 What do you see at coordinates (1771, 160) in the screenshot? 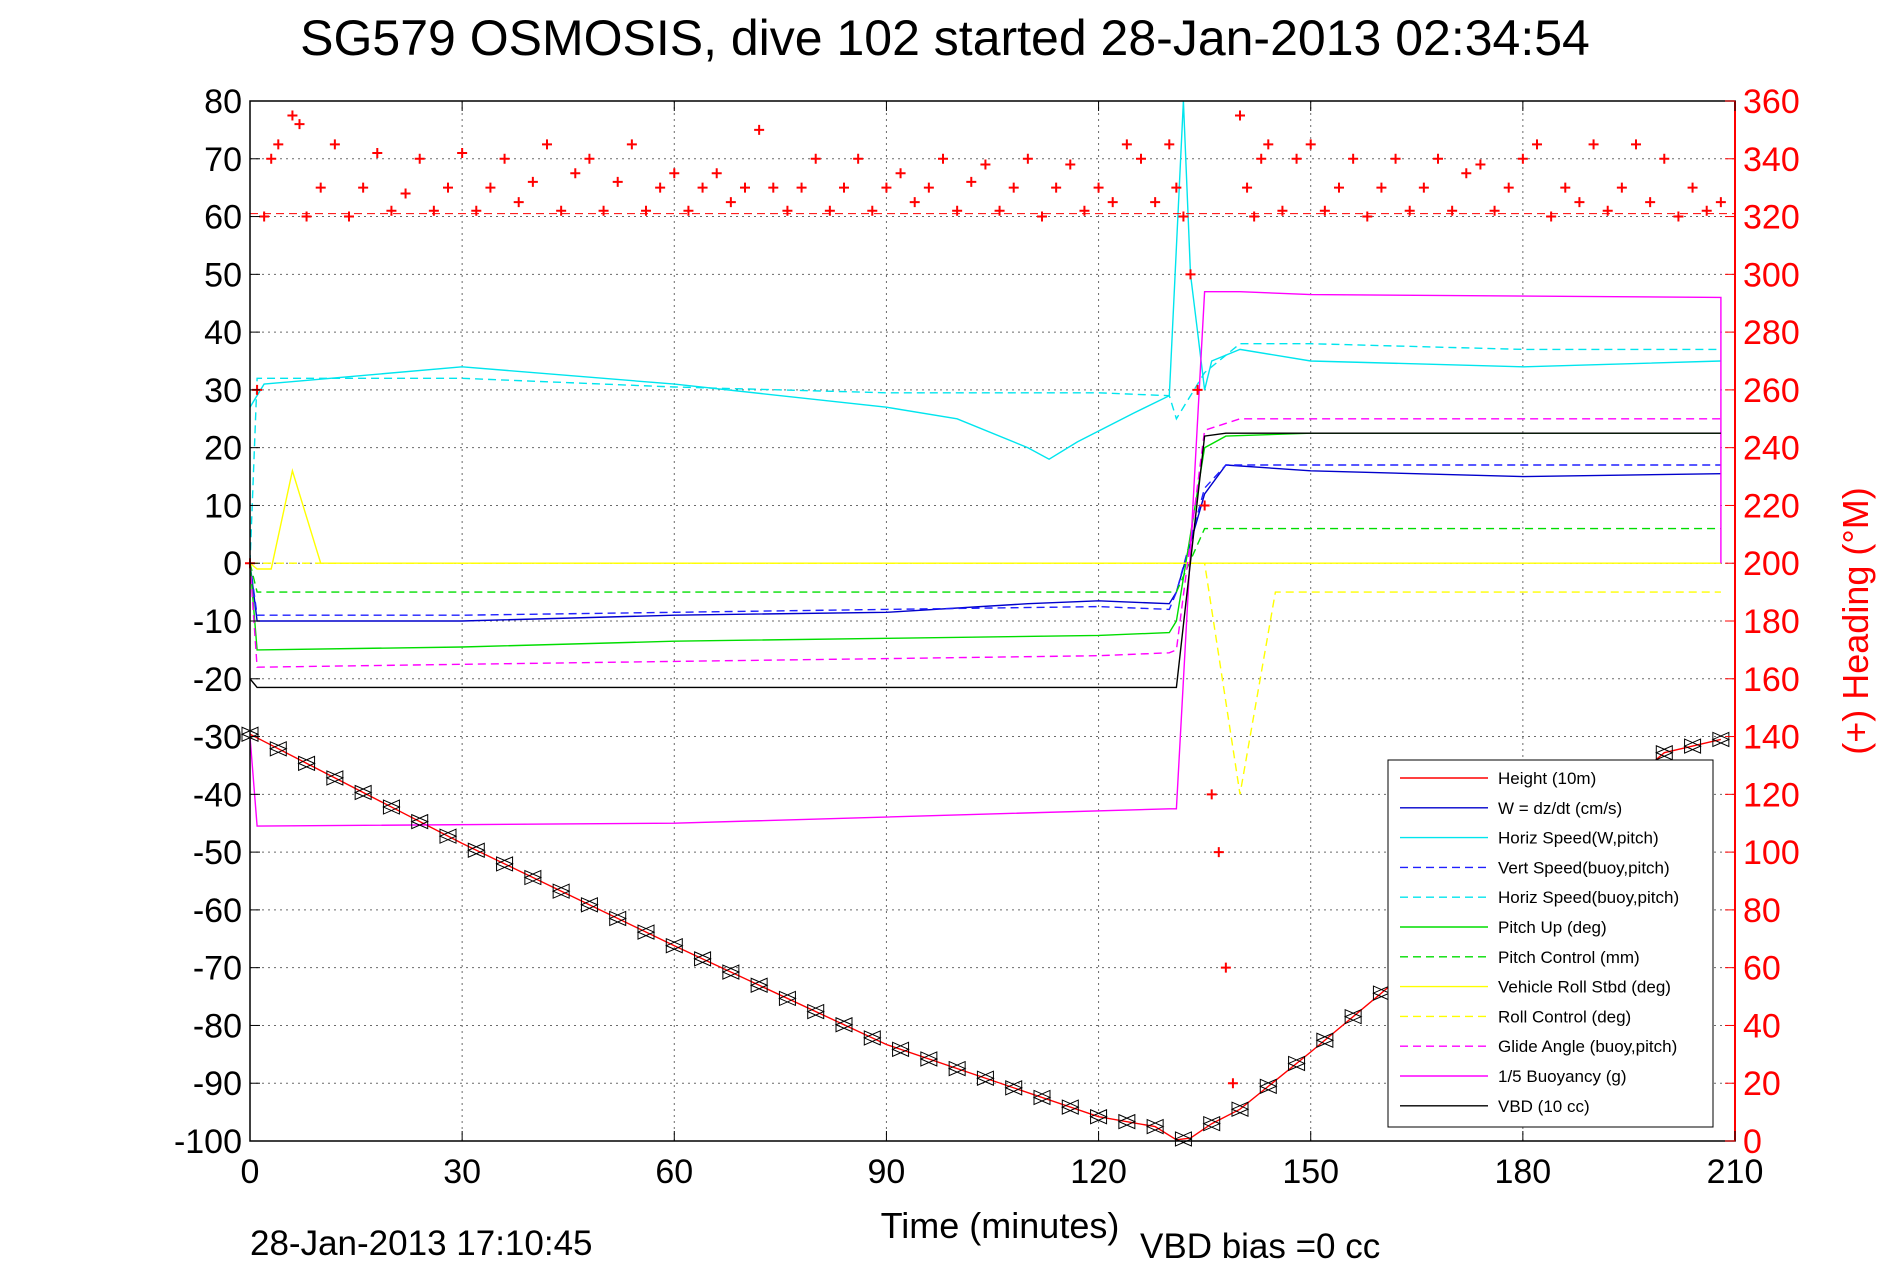
I see `y-tick-label-right: 340` at bounding box center [1771, 160].